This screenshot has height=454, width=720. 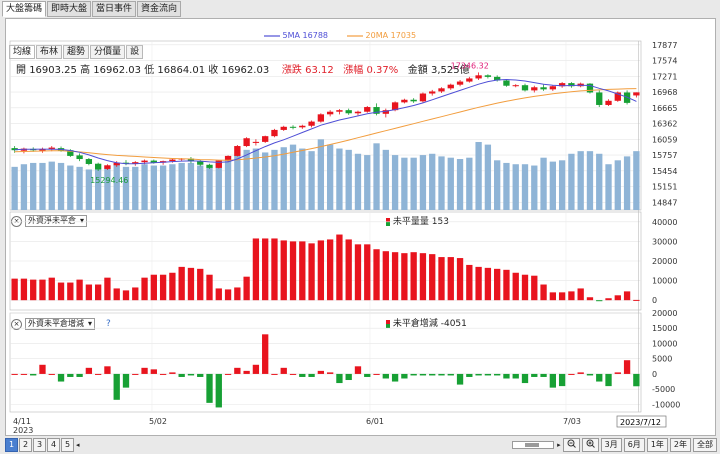 What do you see at coordinates (25, 445) in the screenshot?
I see `page-button-2: 2` at bounding box center [25, 445].